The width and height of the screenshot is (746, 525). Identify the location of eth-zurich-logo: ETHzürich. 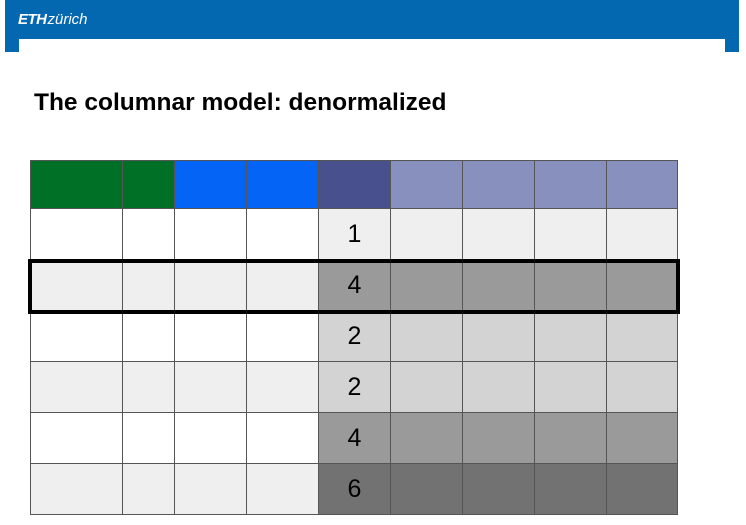
(53, 20).